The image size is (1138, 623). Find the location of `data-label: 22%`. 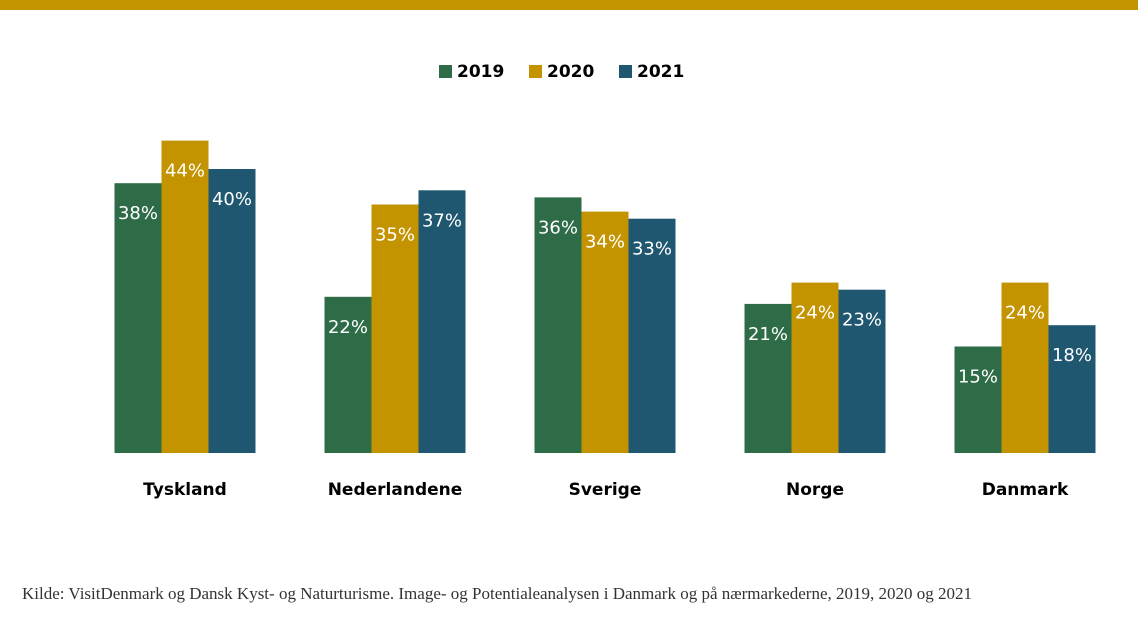

data-label: 22% is located at coordinates (348, 327).